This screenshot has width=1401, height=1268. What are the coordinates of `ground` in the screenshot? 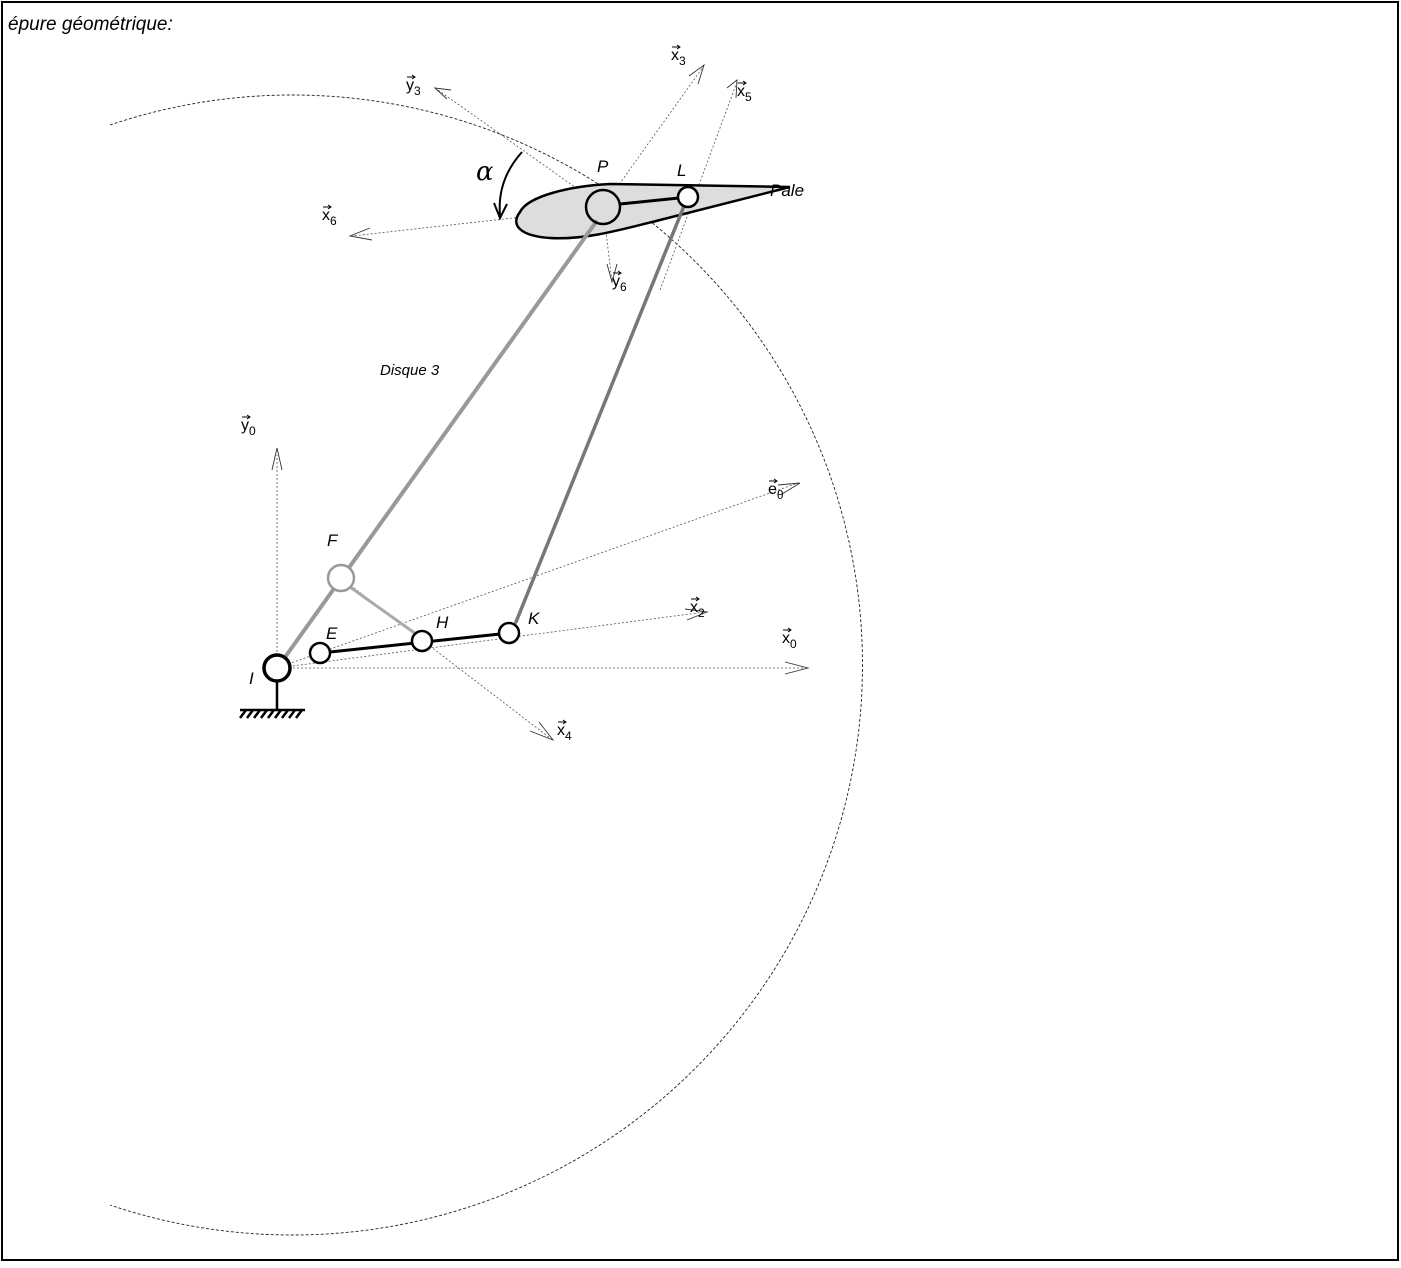 It's located at (272, 700).